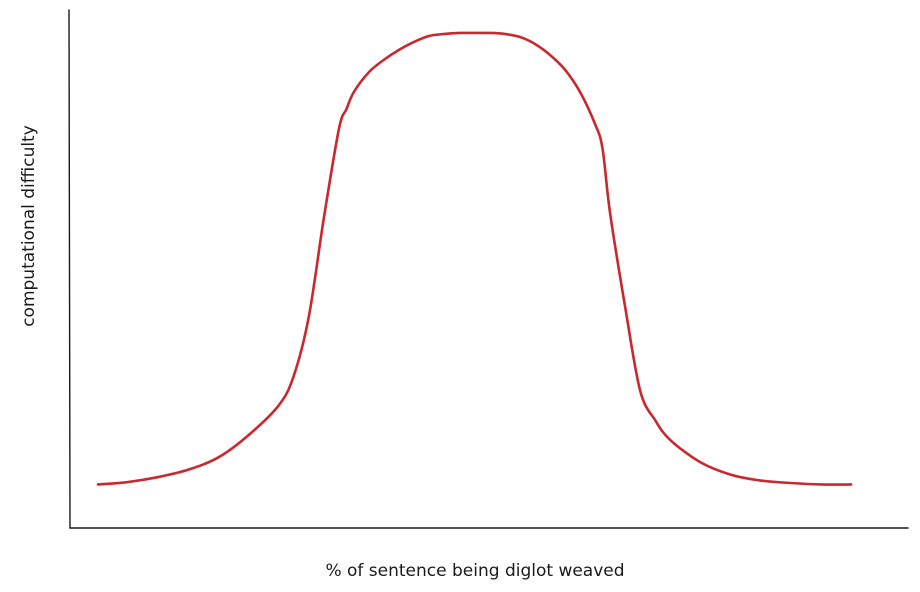 The image size is (920, 592). What do you see at coordinates (474, 571) in the screenshot?
I see `x-axis-label: % of sentence being diglot weaved` at bounding box center [474, 571].